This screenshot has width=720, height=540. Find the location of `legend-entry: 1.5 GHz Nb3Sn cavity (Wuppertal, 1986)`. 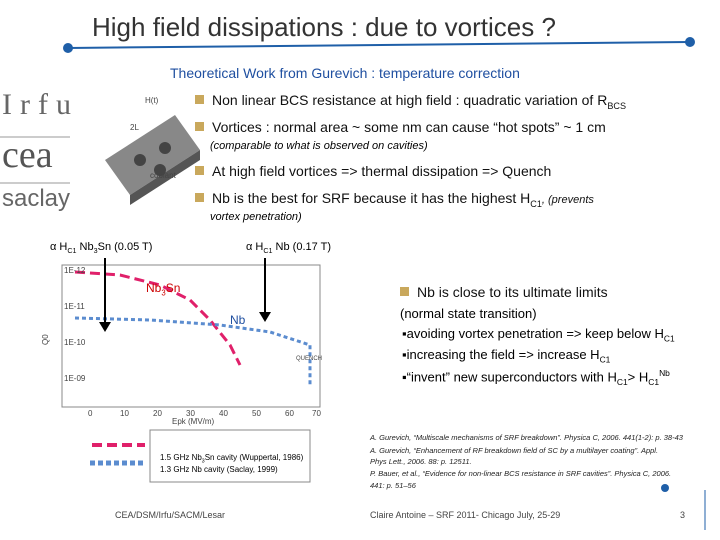

legend-entry: 1.5 GHz Nb3Sn cavity (Wuppertal, 1986) is located at coordinates (231, 459).